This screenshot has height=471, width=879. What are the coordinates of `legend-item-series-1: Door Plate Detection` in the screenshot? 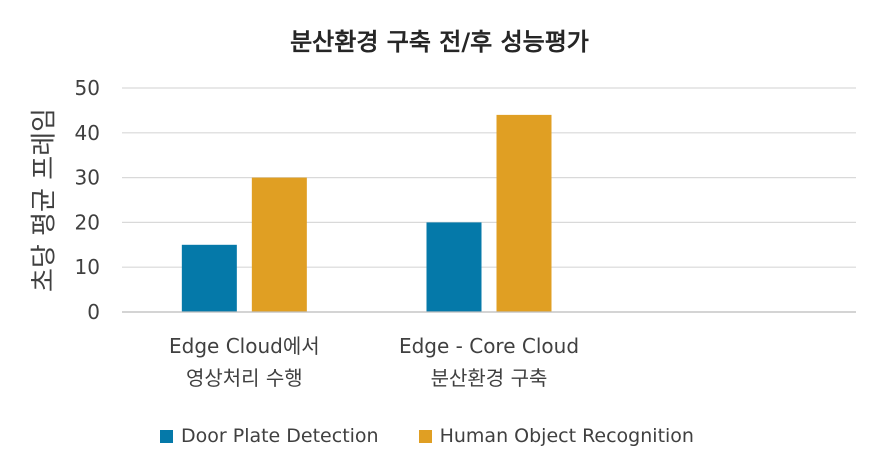 It's located at (269, 436).